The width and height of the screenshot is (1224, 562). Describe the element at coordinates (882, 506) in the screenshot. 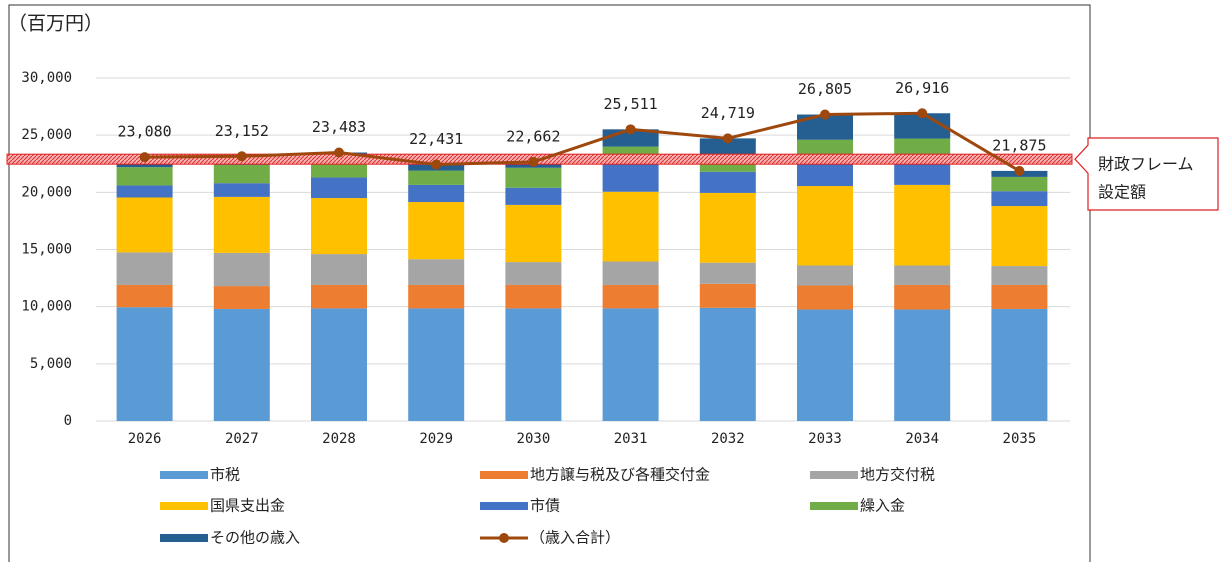

I see `legend-label: 繰入金` at that location.